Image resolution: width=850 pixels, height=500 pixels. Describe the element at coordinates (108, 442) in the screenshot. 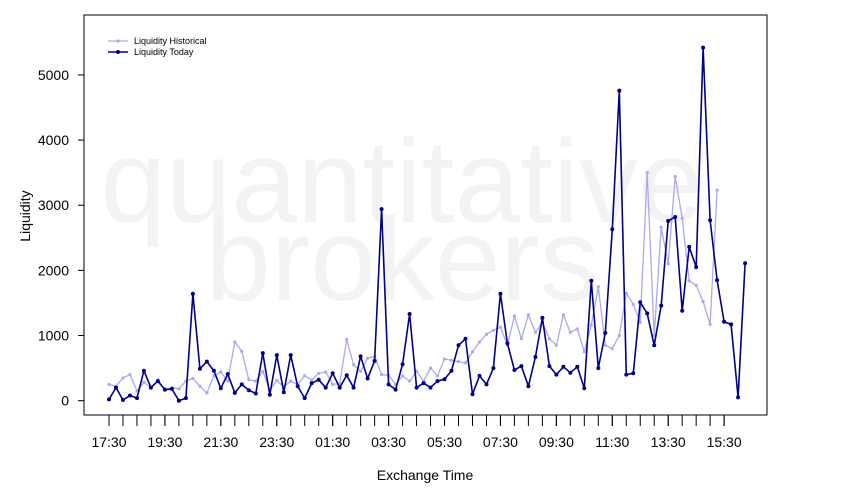

I see `x-tick-label: 17:30` at that location.